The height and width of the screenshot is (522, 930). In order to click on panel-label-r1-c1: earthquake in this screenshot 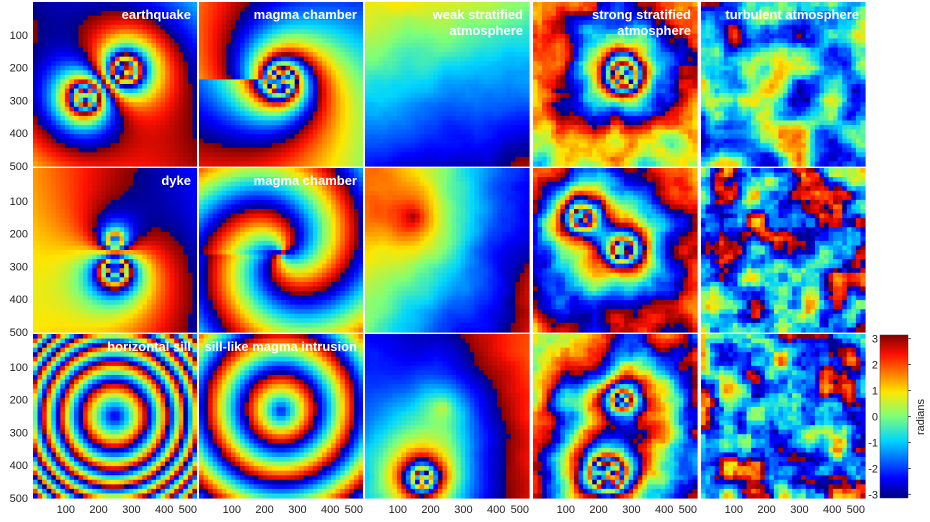, I will do `click(156, 14)`.